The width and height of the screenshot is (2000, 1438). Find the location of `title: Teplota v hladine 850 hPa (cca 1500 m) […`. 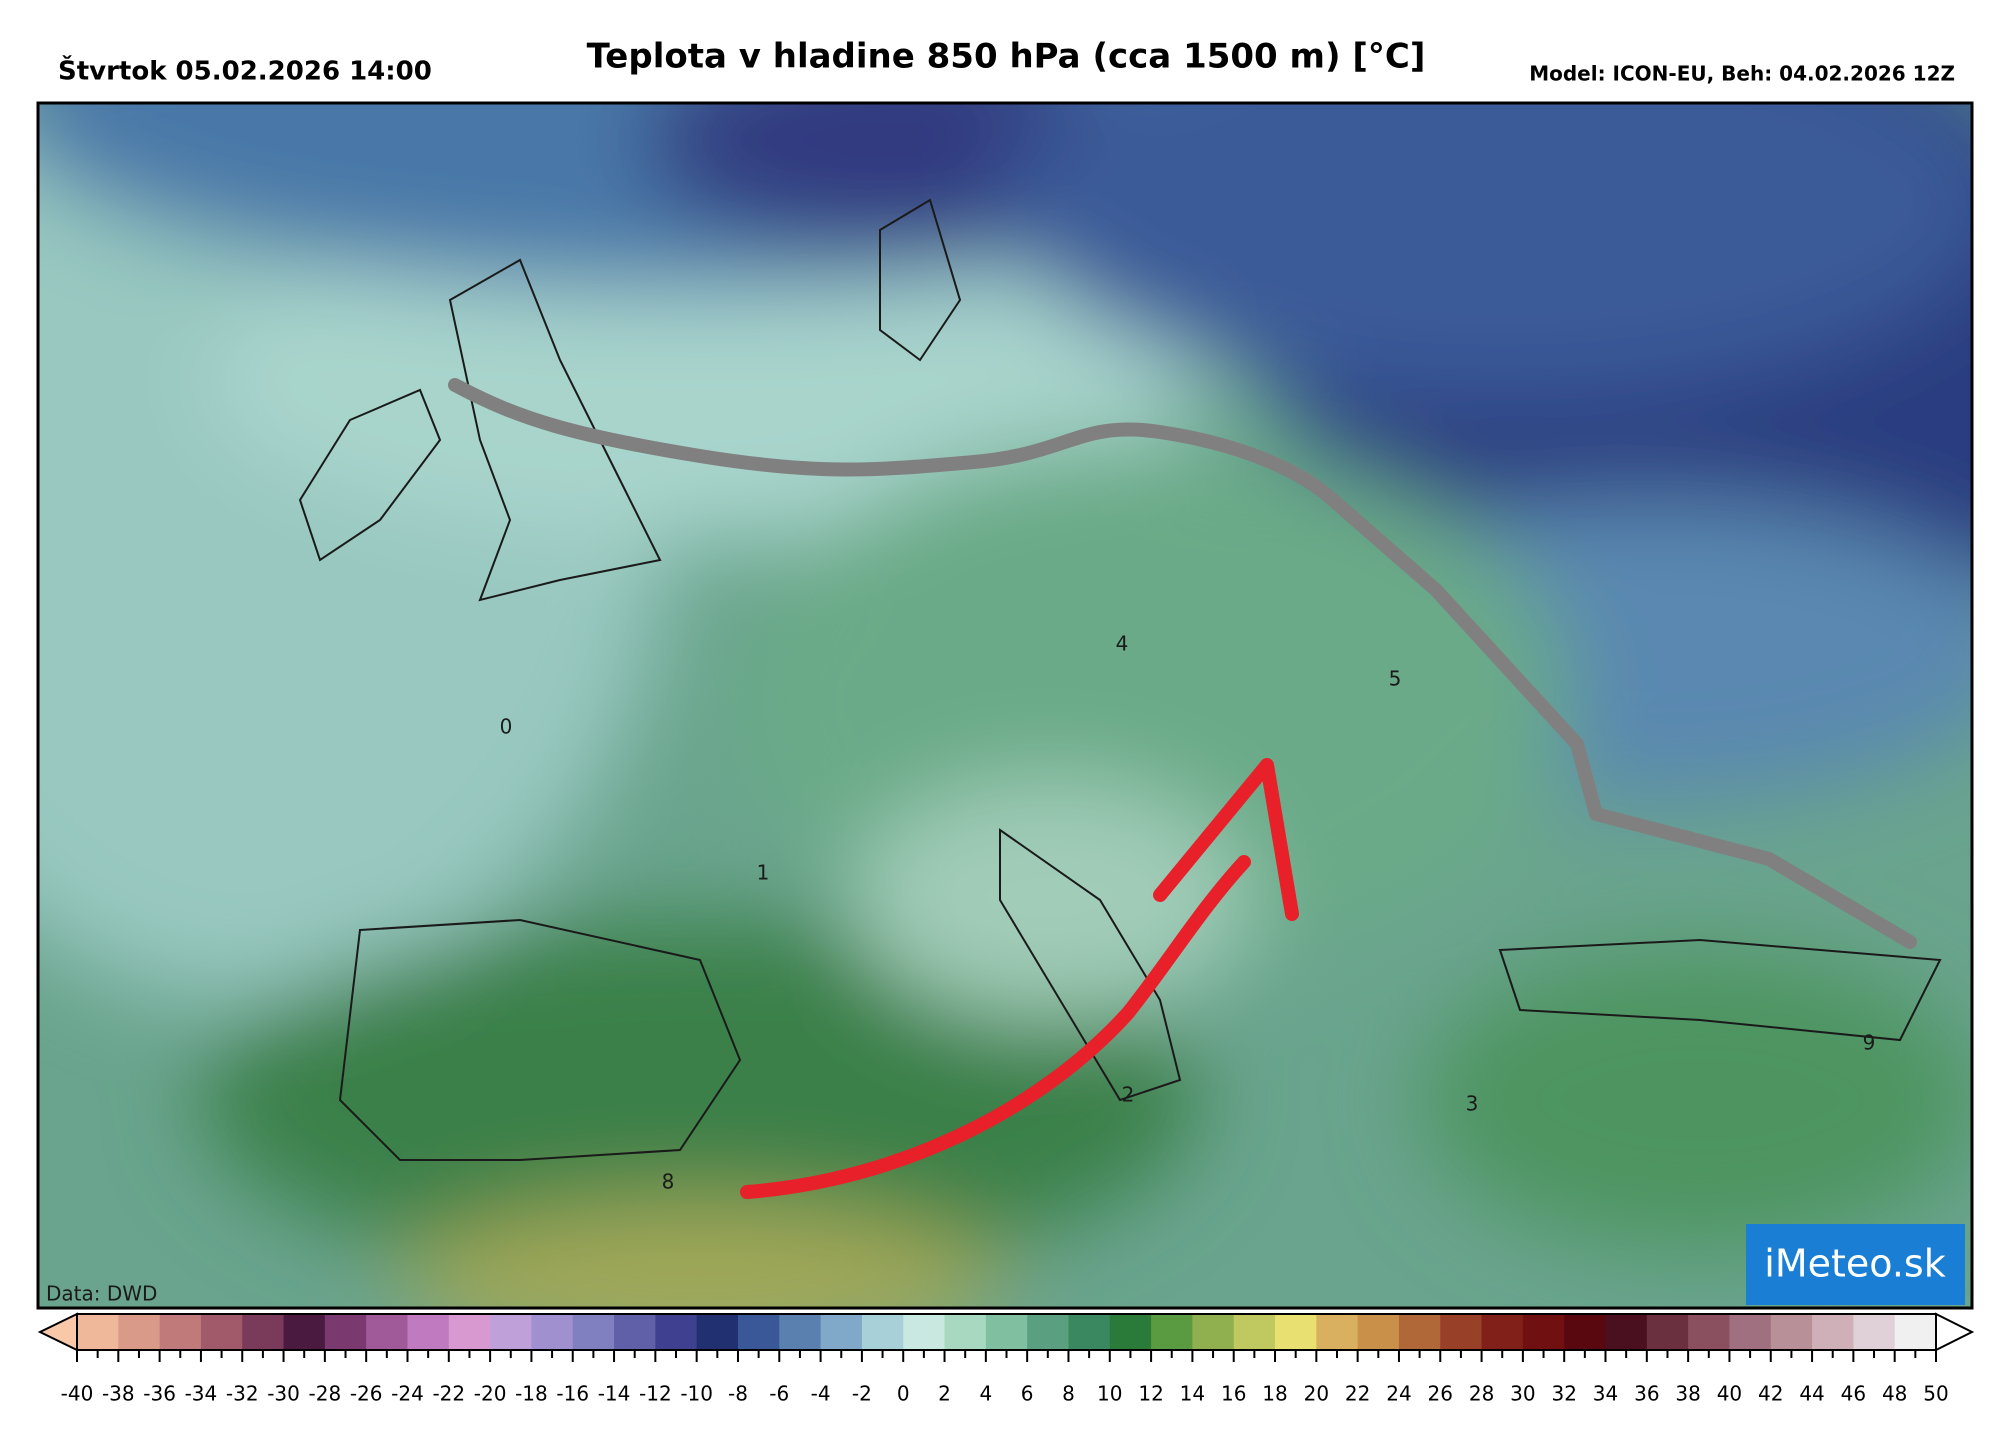

title: Teplota v hladine 850 hPa (cca 1500 m) [… is located at coordinates (1006, 57).